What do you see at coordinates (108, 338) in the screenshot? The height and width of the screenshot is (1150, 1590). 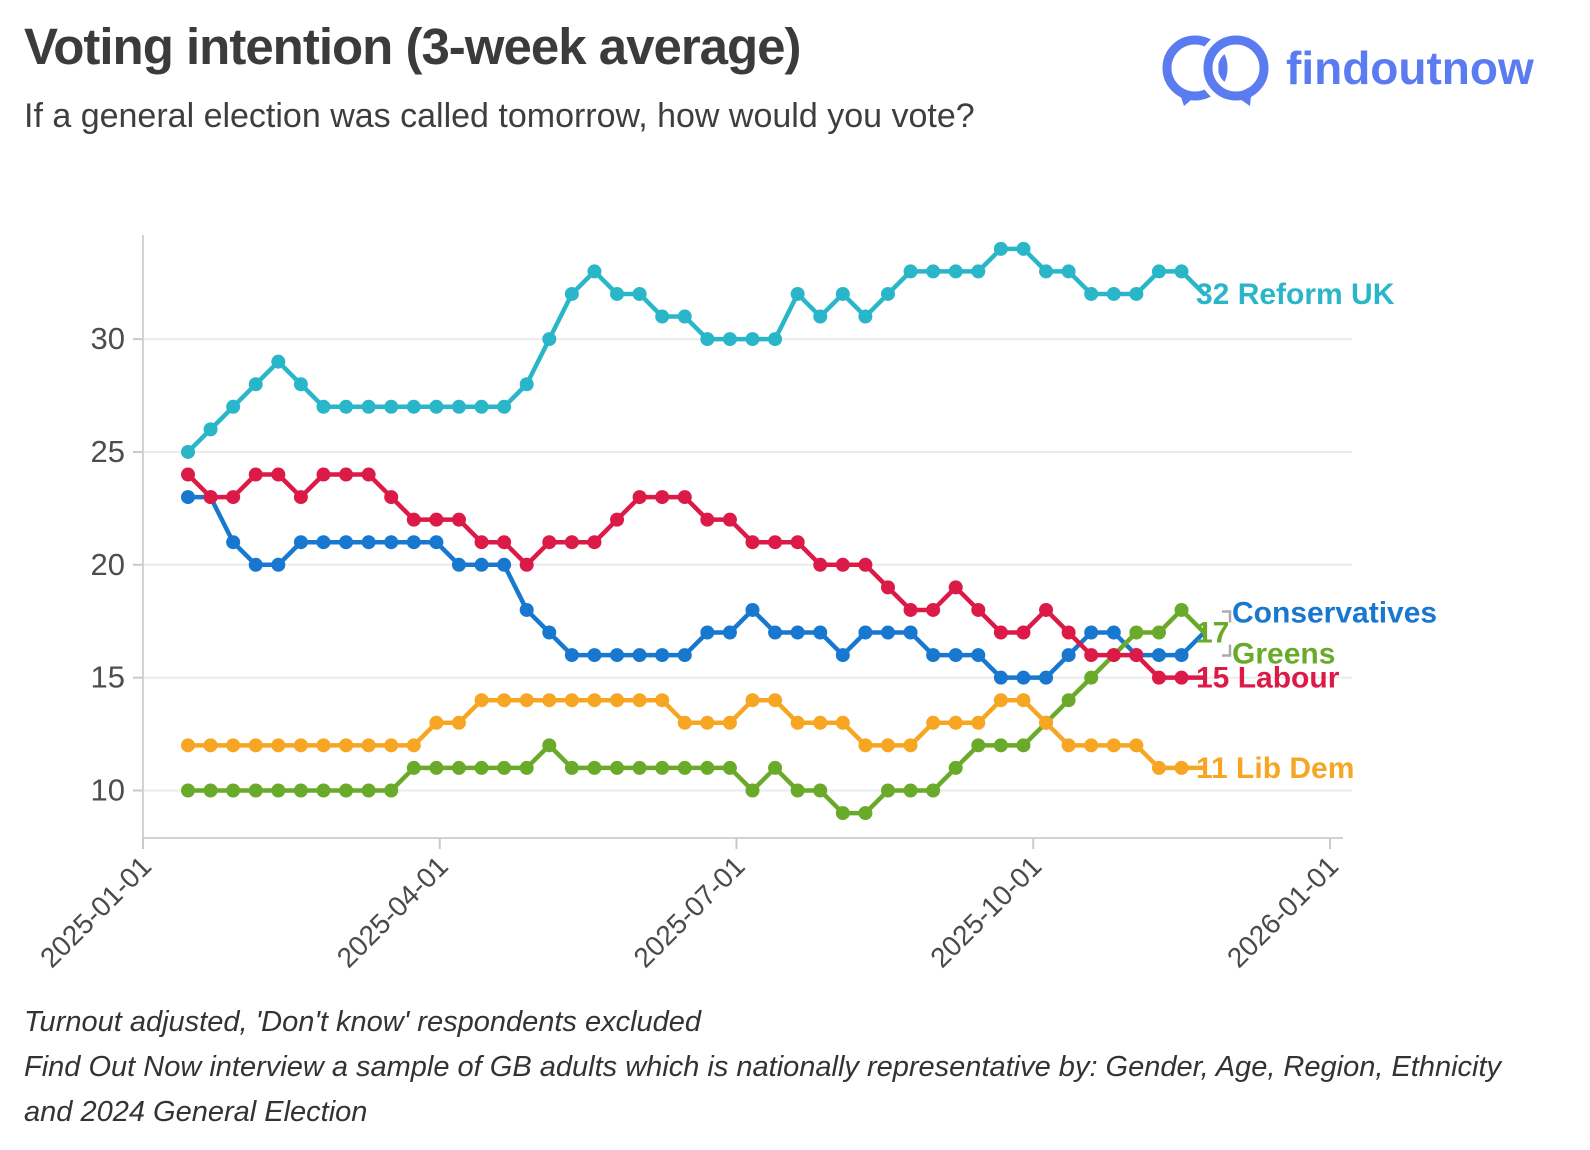 I see `y-tick-label: 30` at bounding box center [108, 338].